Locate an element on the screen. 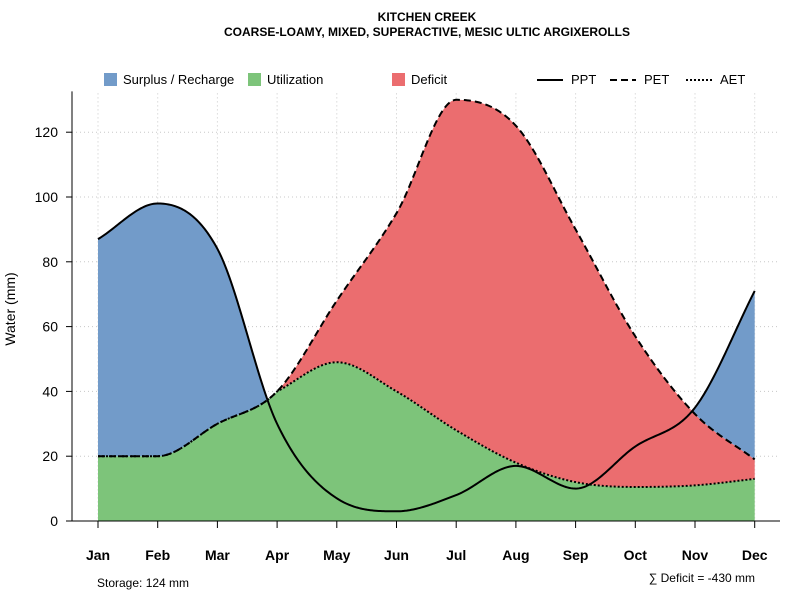  x-tick-label: Jan is located at coordinates (98, 555).